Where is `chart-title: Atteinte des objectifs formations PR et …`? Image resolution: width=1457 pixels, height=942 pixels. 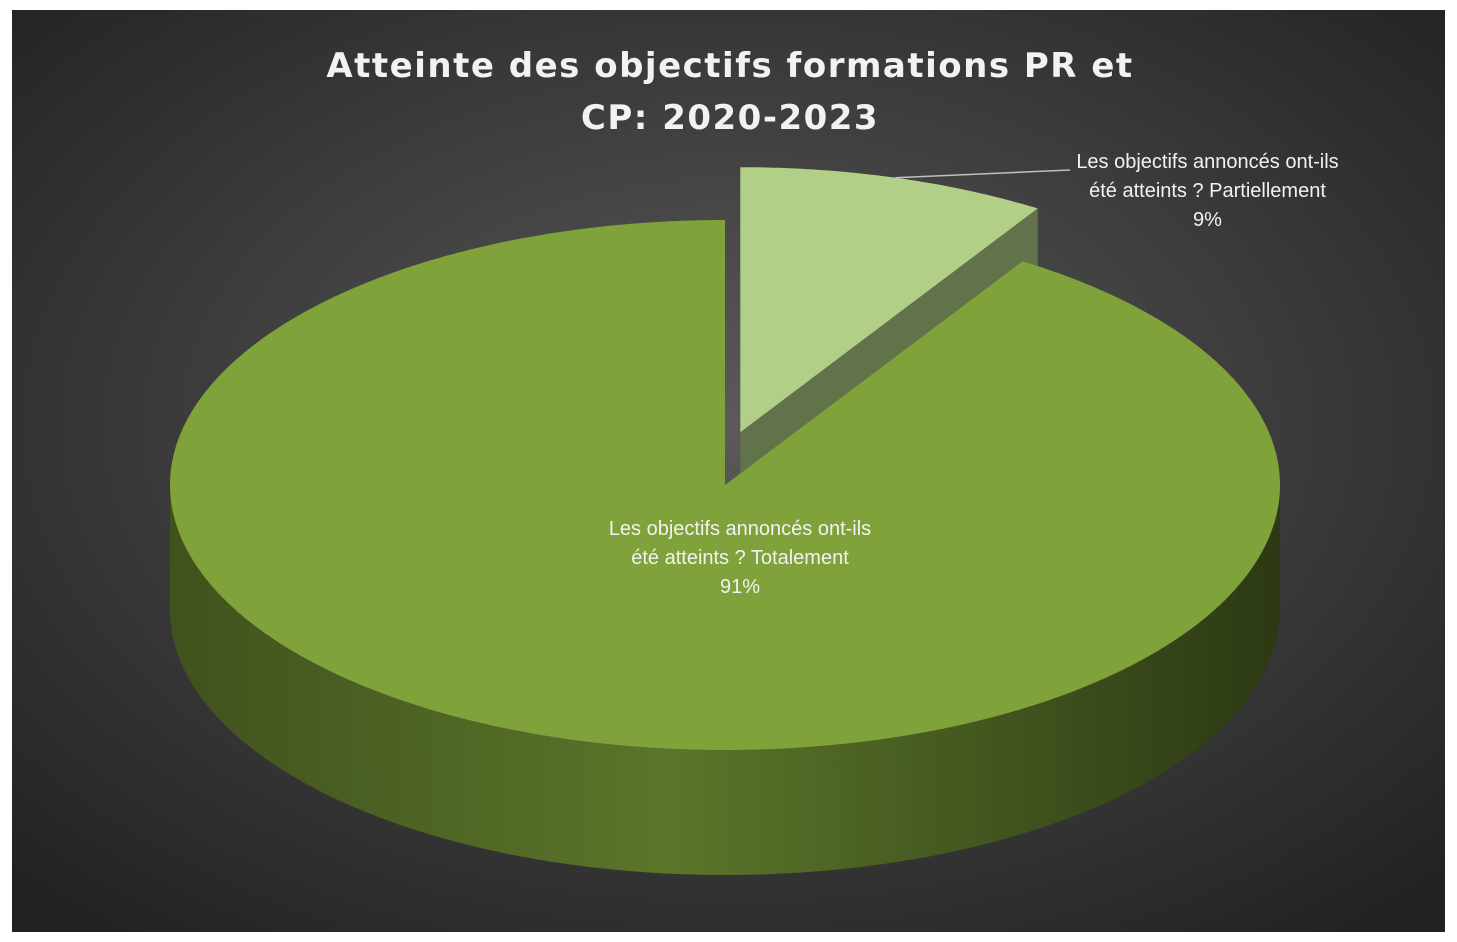
chart-title: Atteinte des objectifs formations PR et … is located at coordinates (730, 92).